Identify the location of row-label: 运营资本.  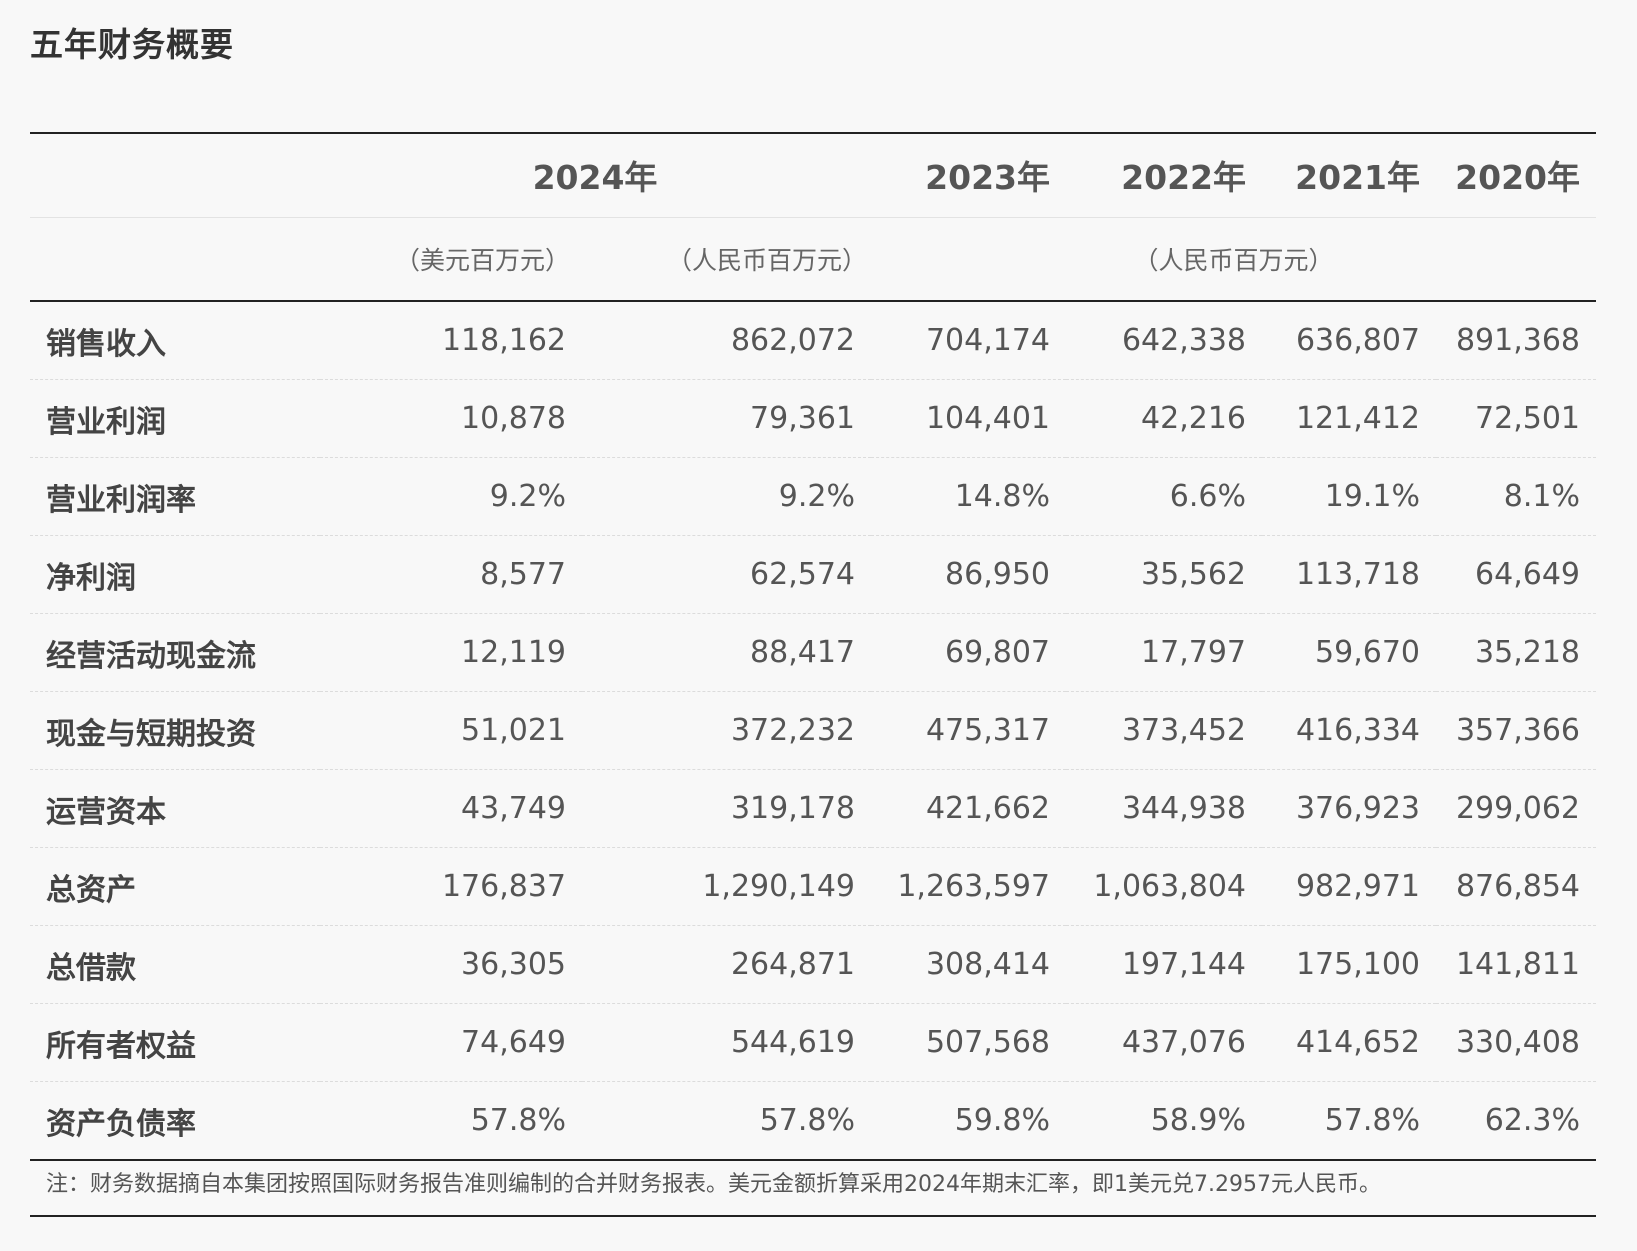
(175, 808).